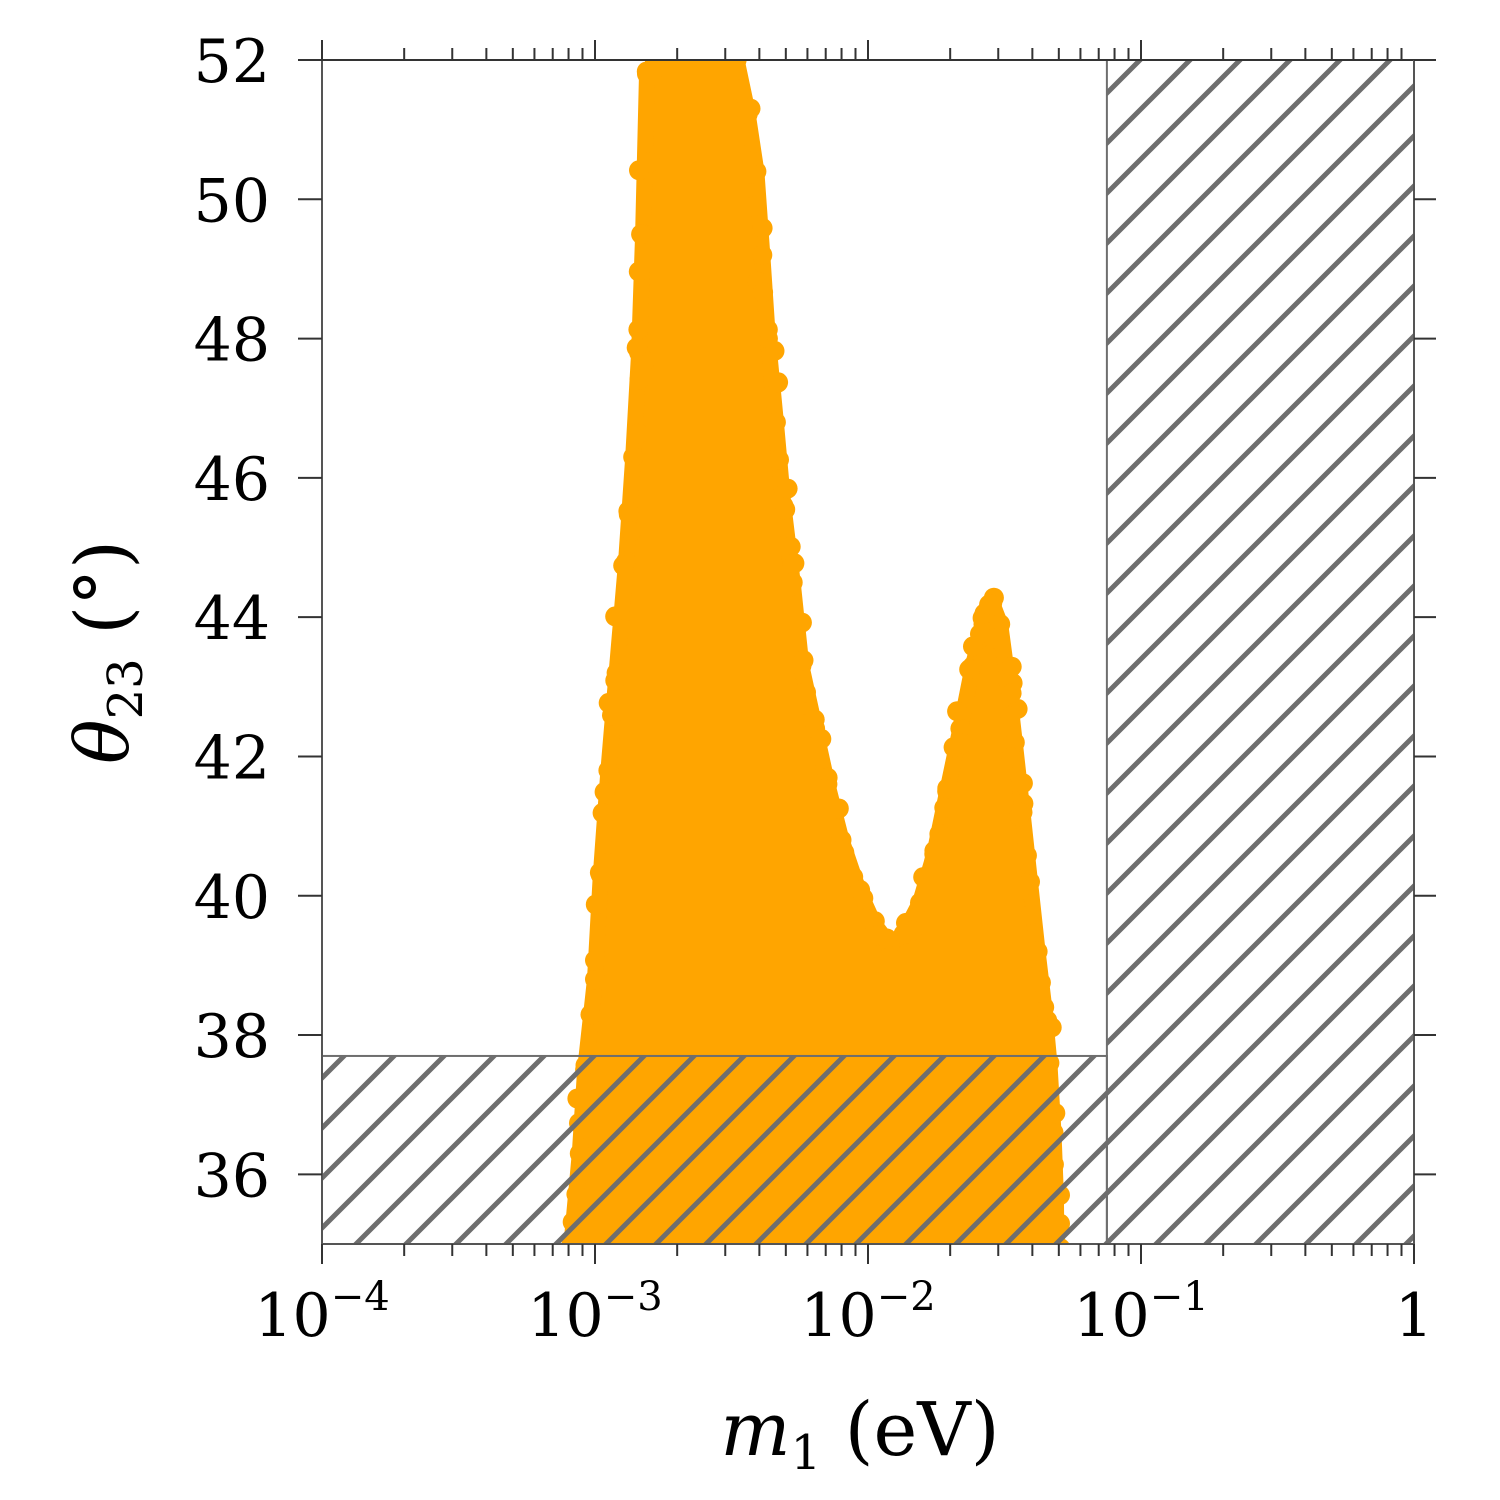 The image size is (1500, 1500). Describe the element at coordinates (232, 619) in the screenshot. I see `y-tick-label: 44` at that location.